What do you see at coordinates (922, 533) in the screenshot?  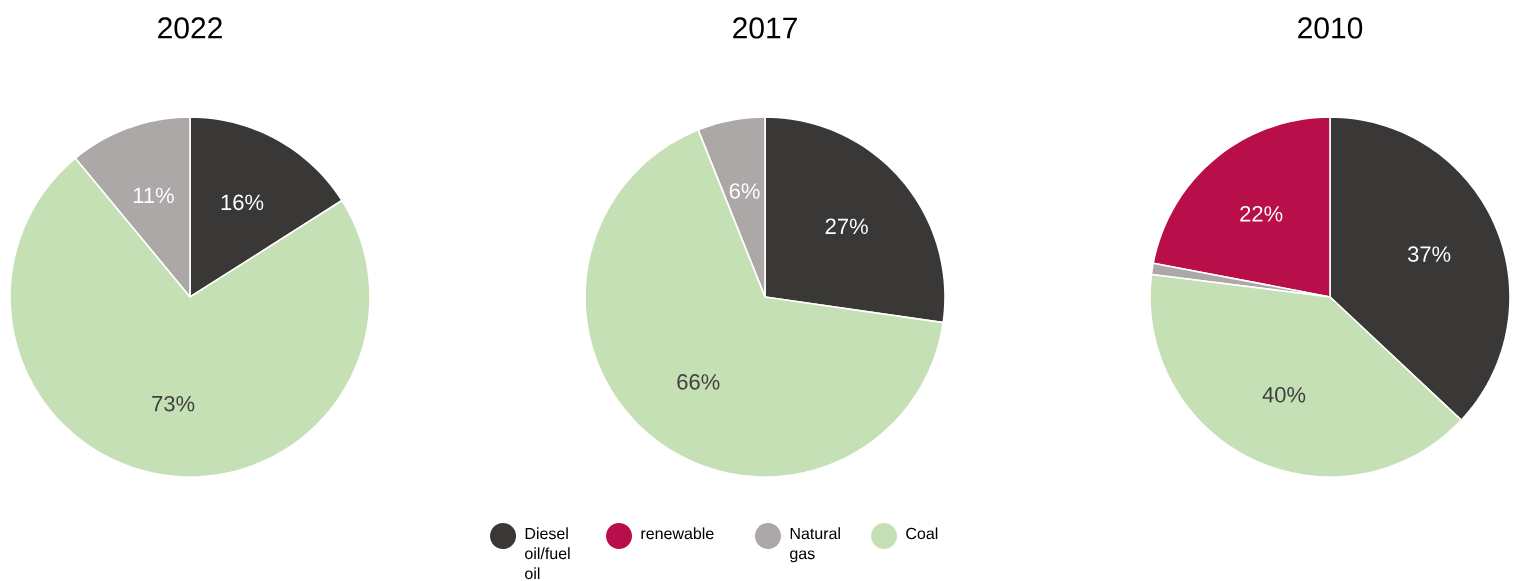 I see `legend-label: Coal` at bounding box center [922, 533].